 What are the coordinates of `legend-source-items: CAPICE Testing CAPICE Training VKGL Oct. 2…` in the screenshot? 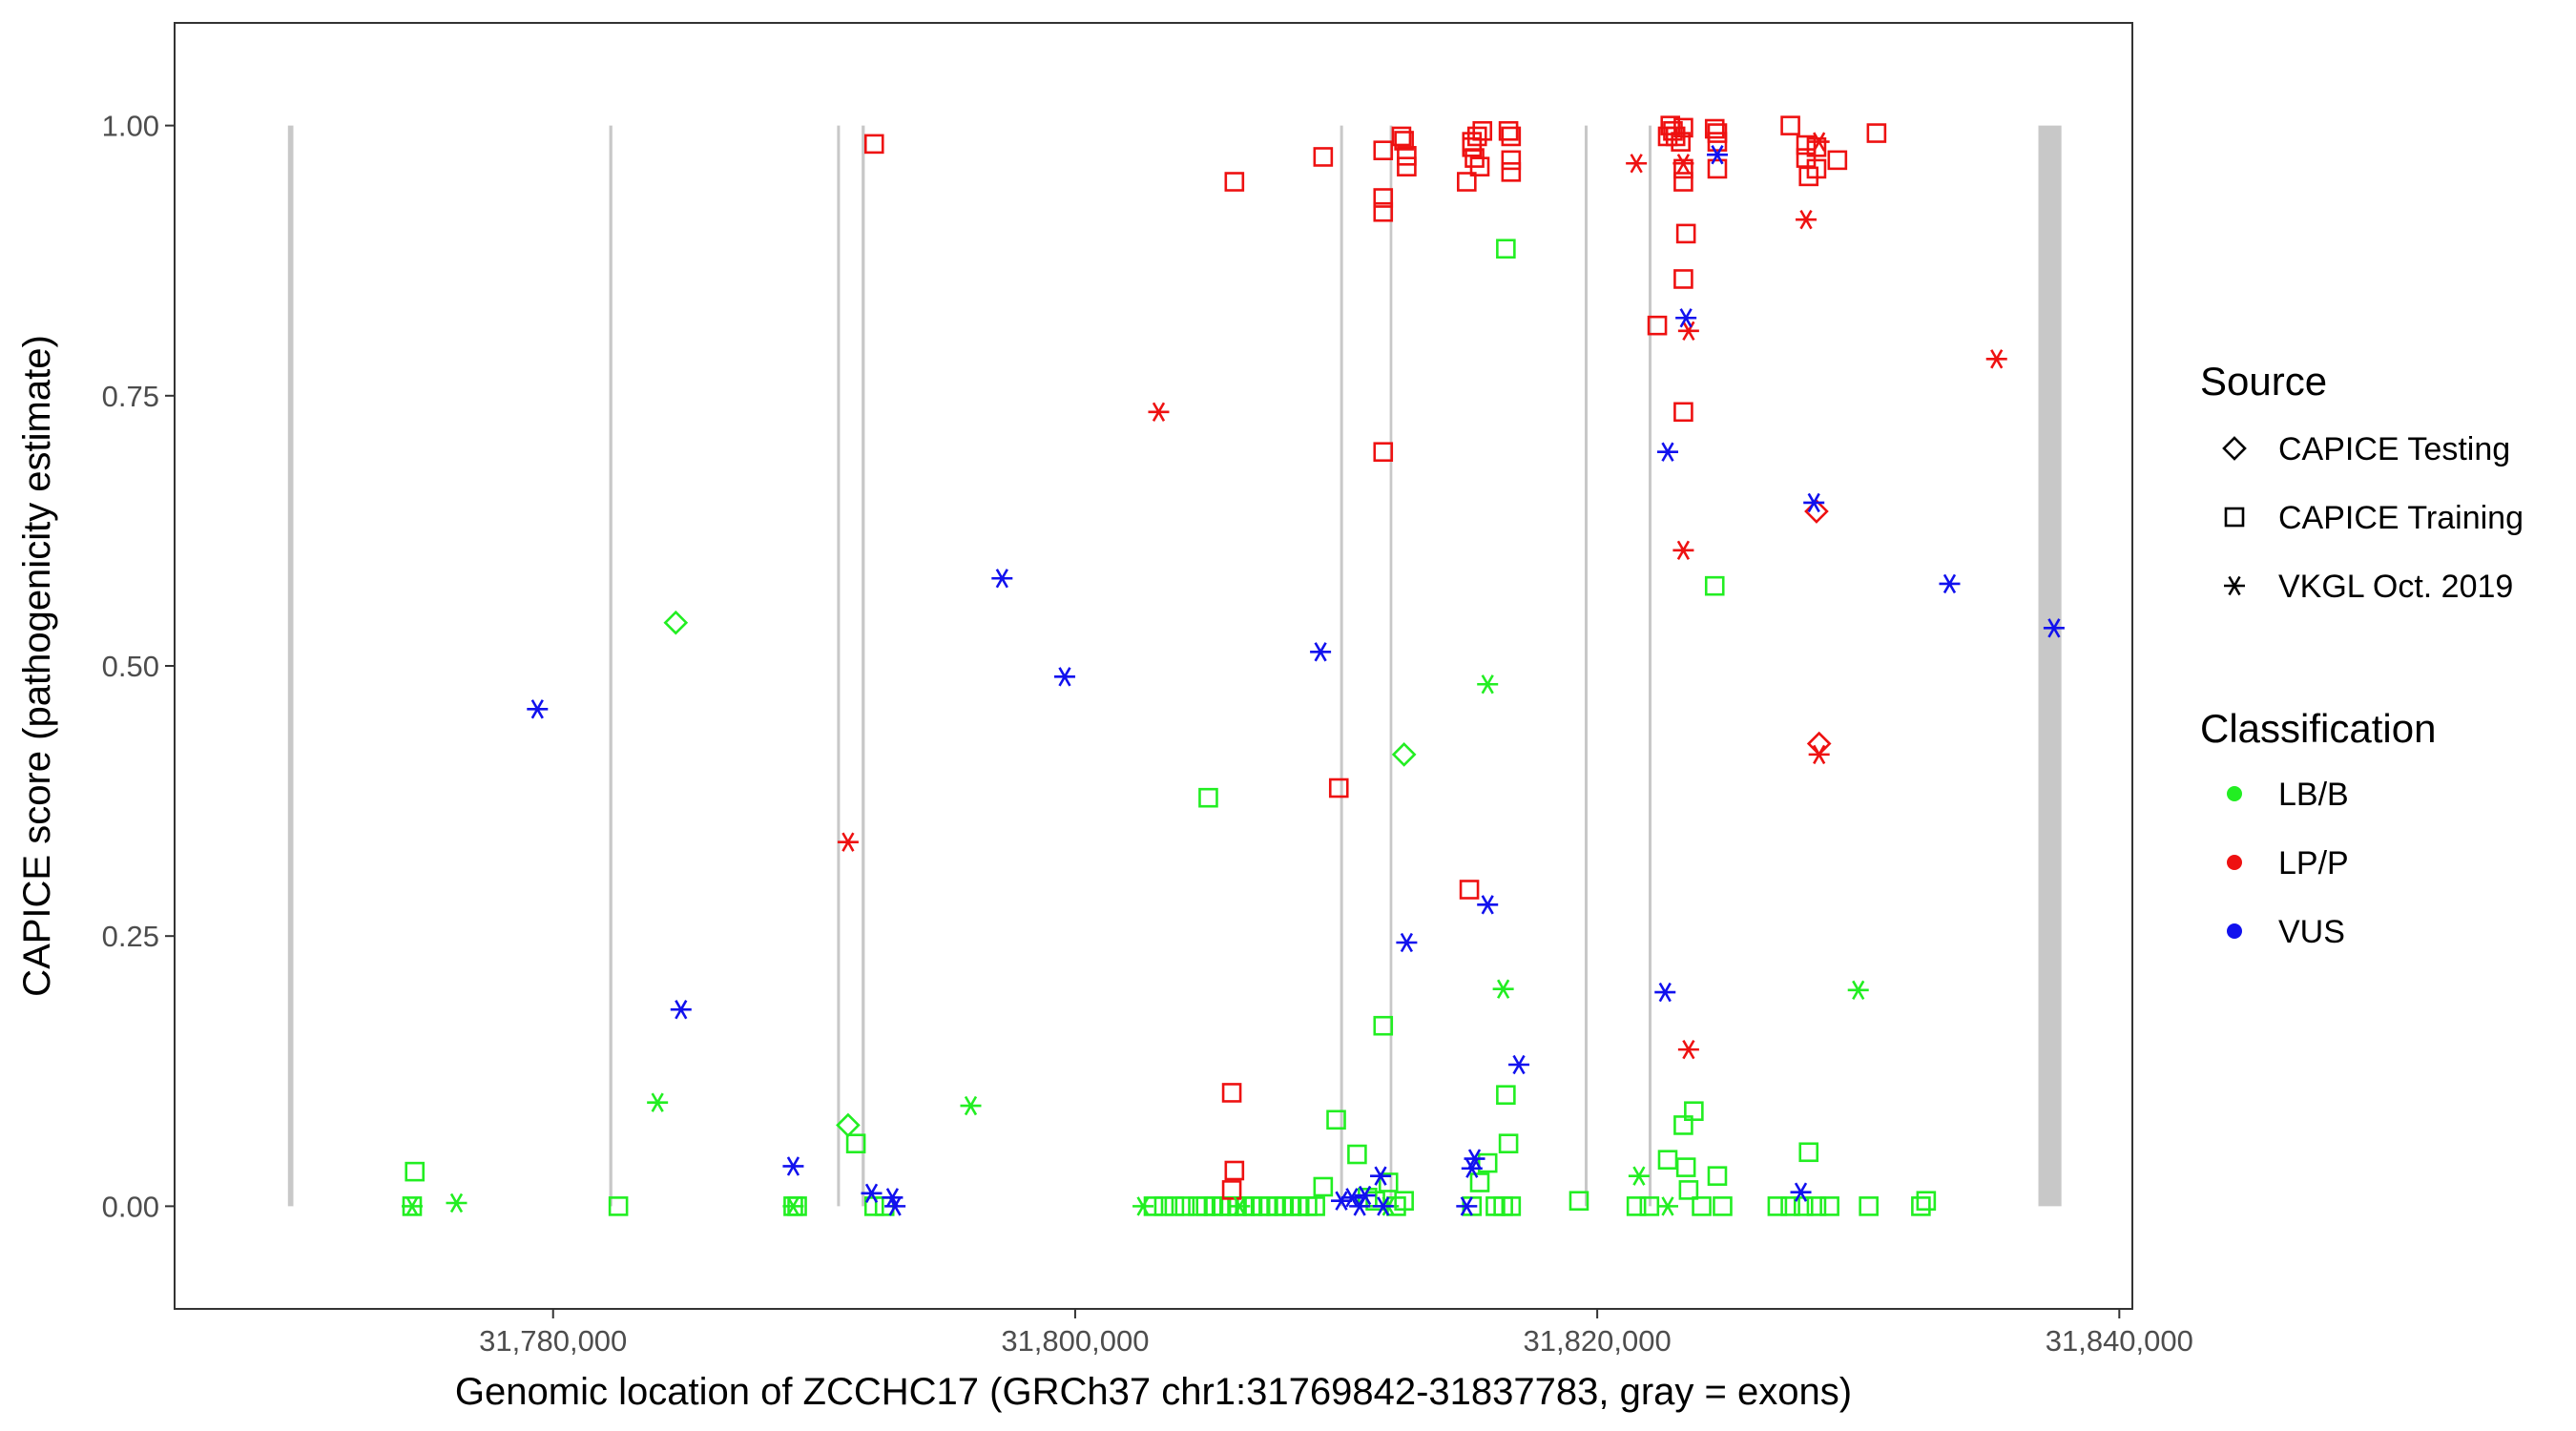 It's located at (2373, 518).